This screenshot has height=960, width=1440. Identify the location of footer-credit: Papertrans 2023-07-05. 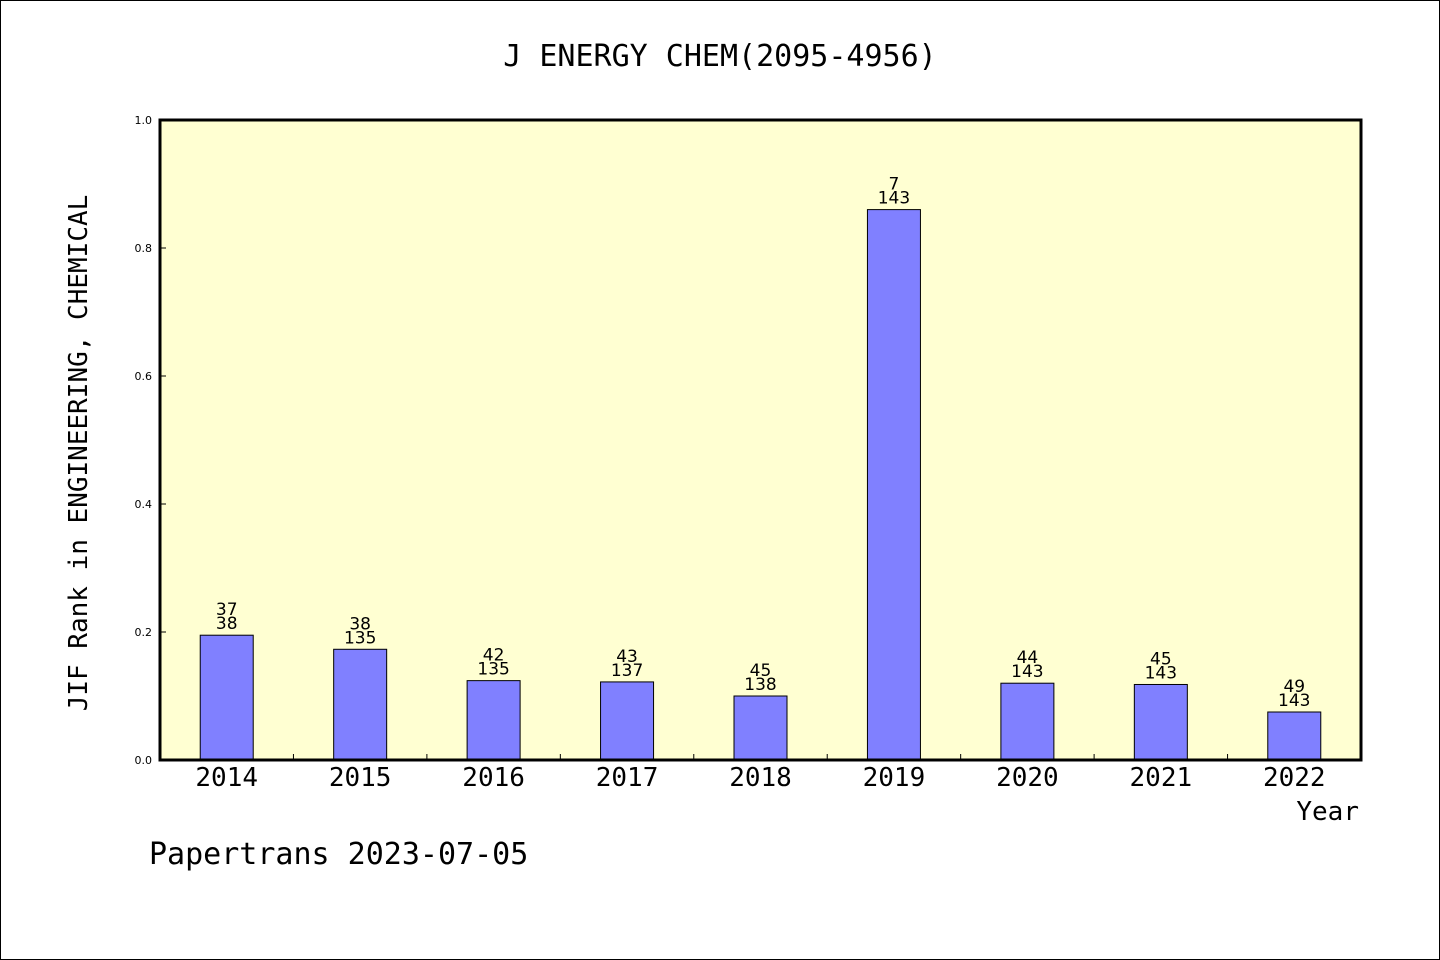
(338, 854).